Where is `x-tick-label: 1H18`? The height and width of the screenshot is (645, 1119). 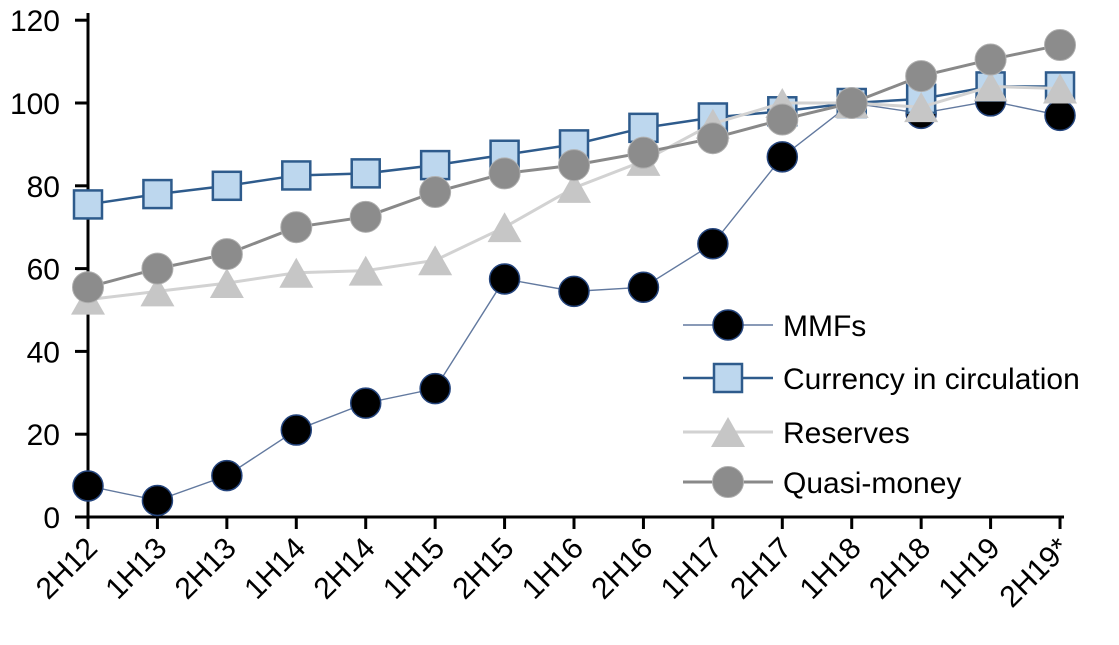 x-tick-label: 1H18 is located at coordinates (831, 569).